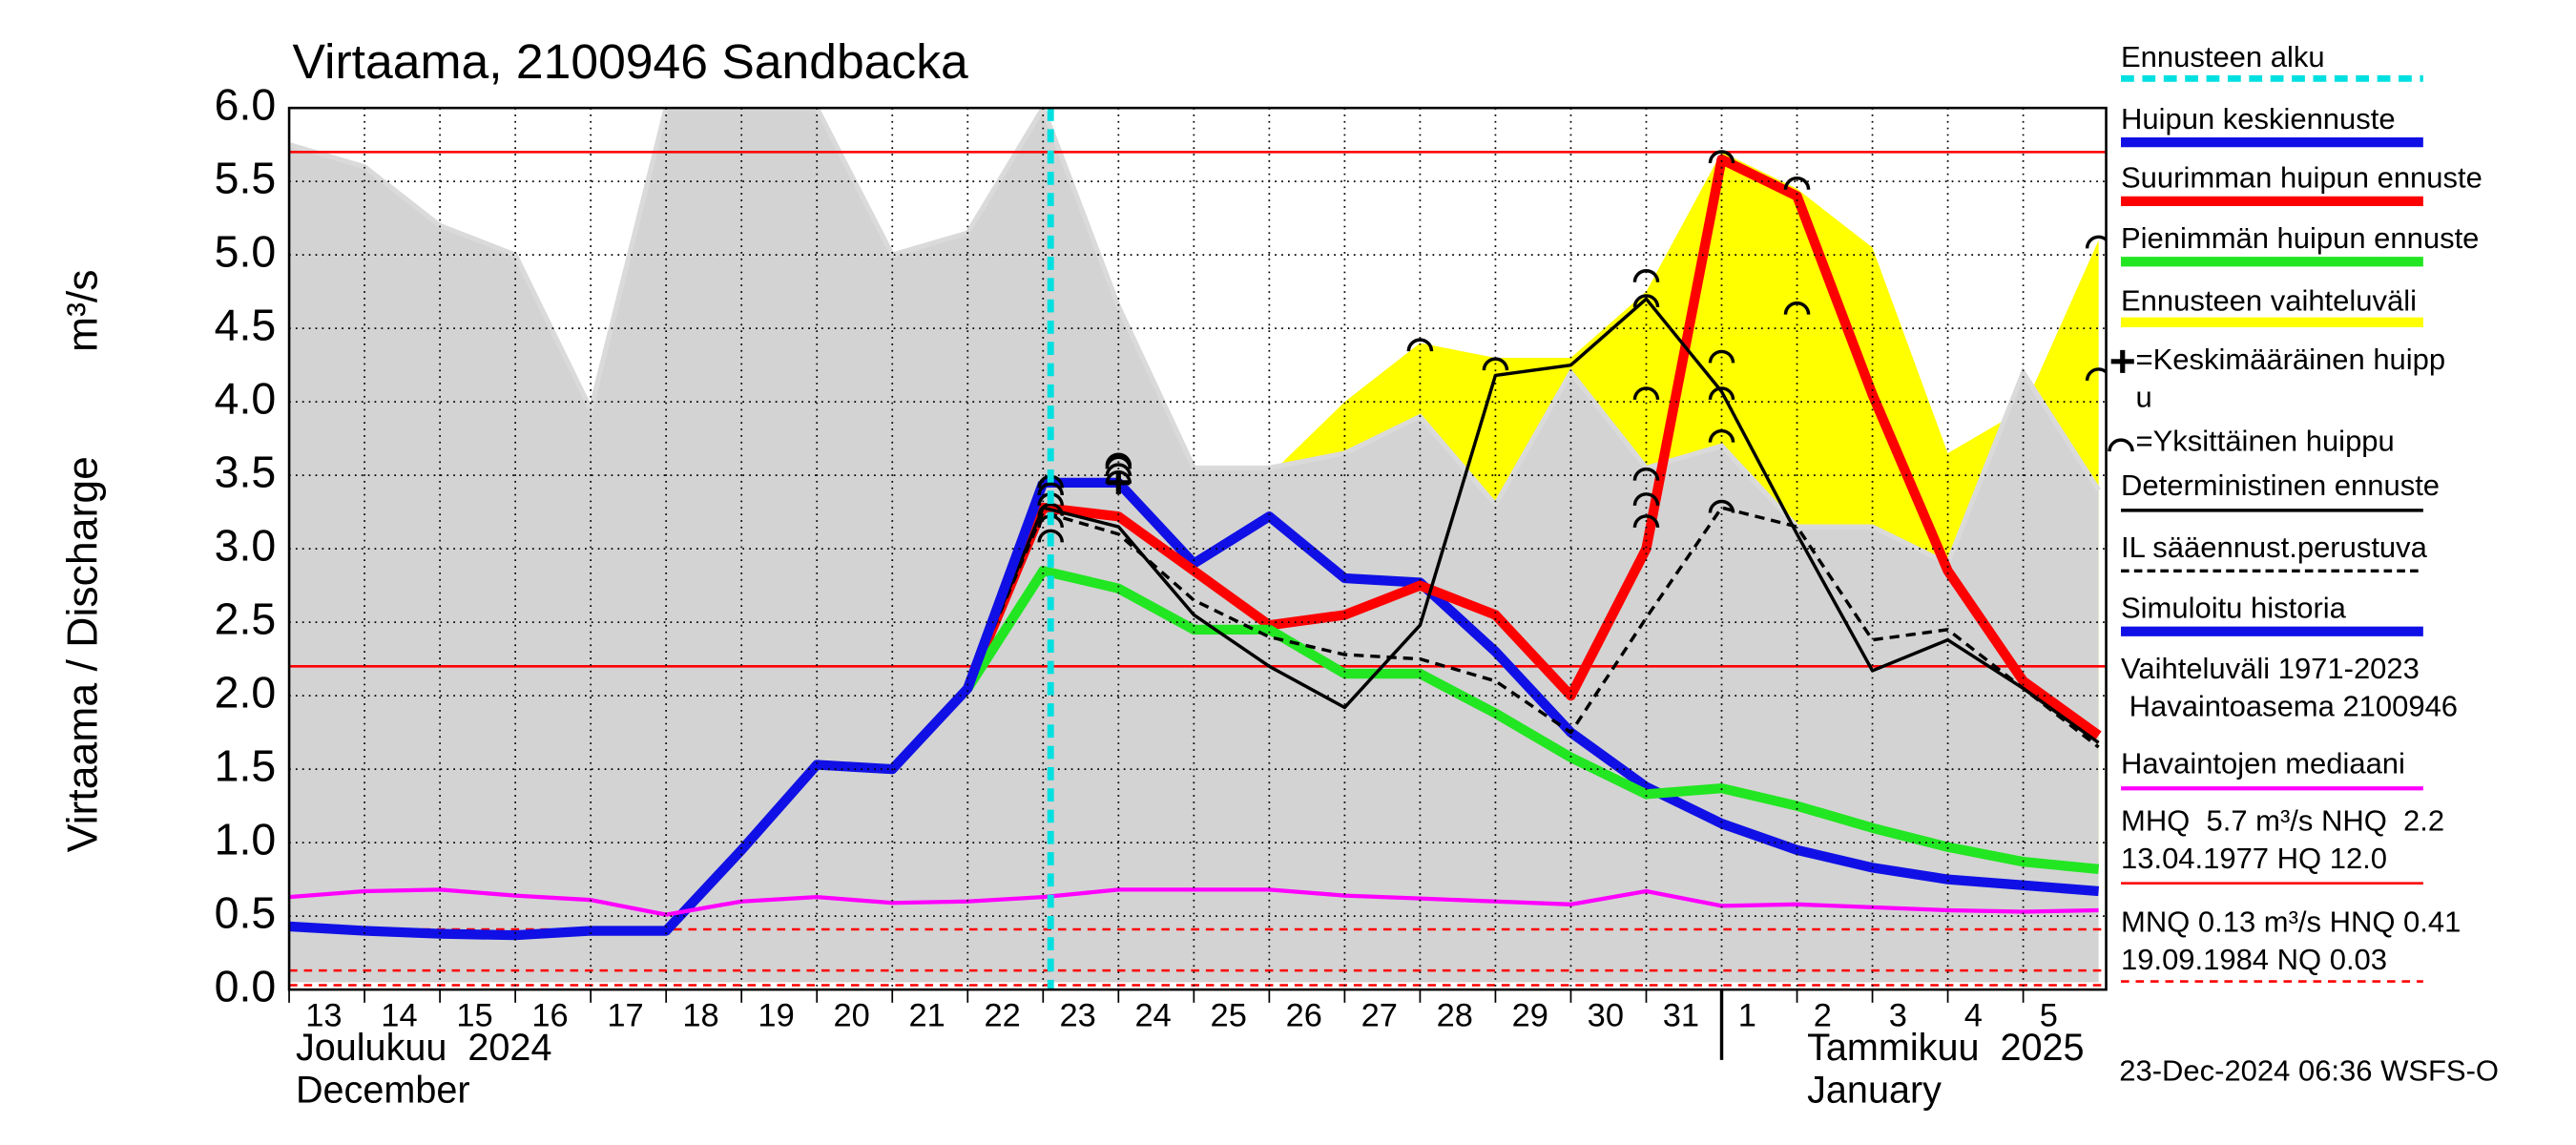 This screenshot has width=2576, height=1145. I want to click on legend-label: =Keskimääräinen huipp, so click(2291, 360).